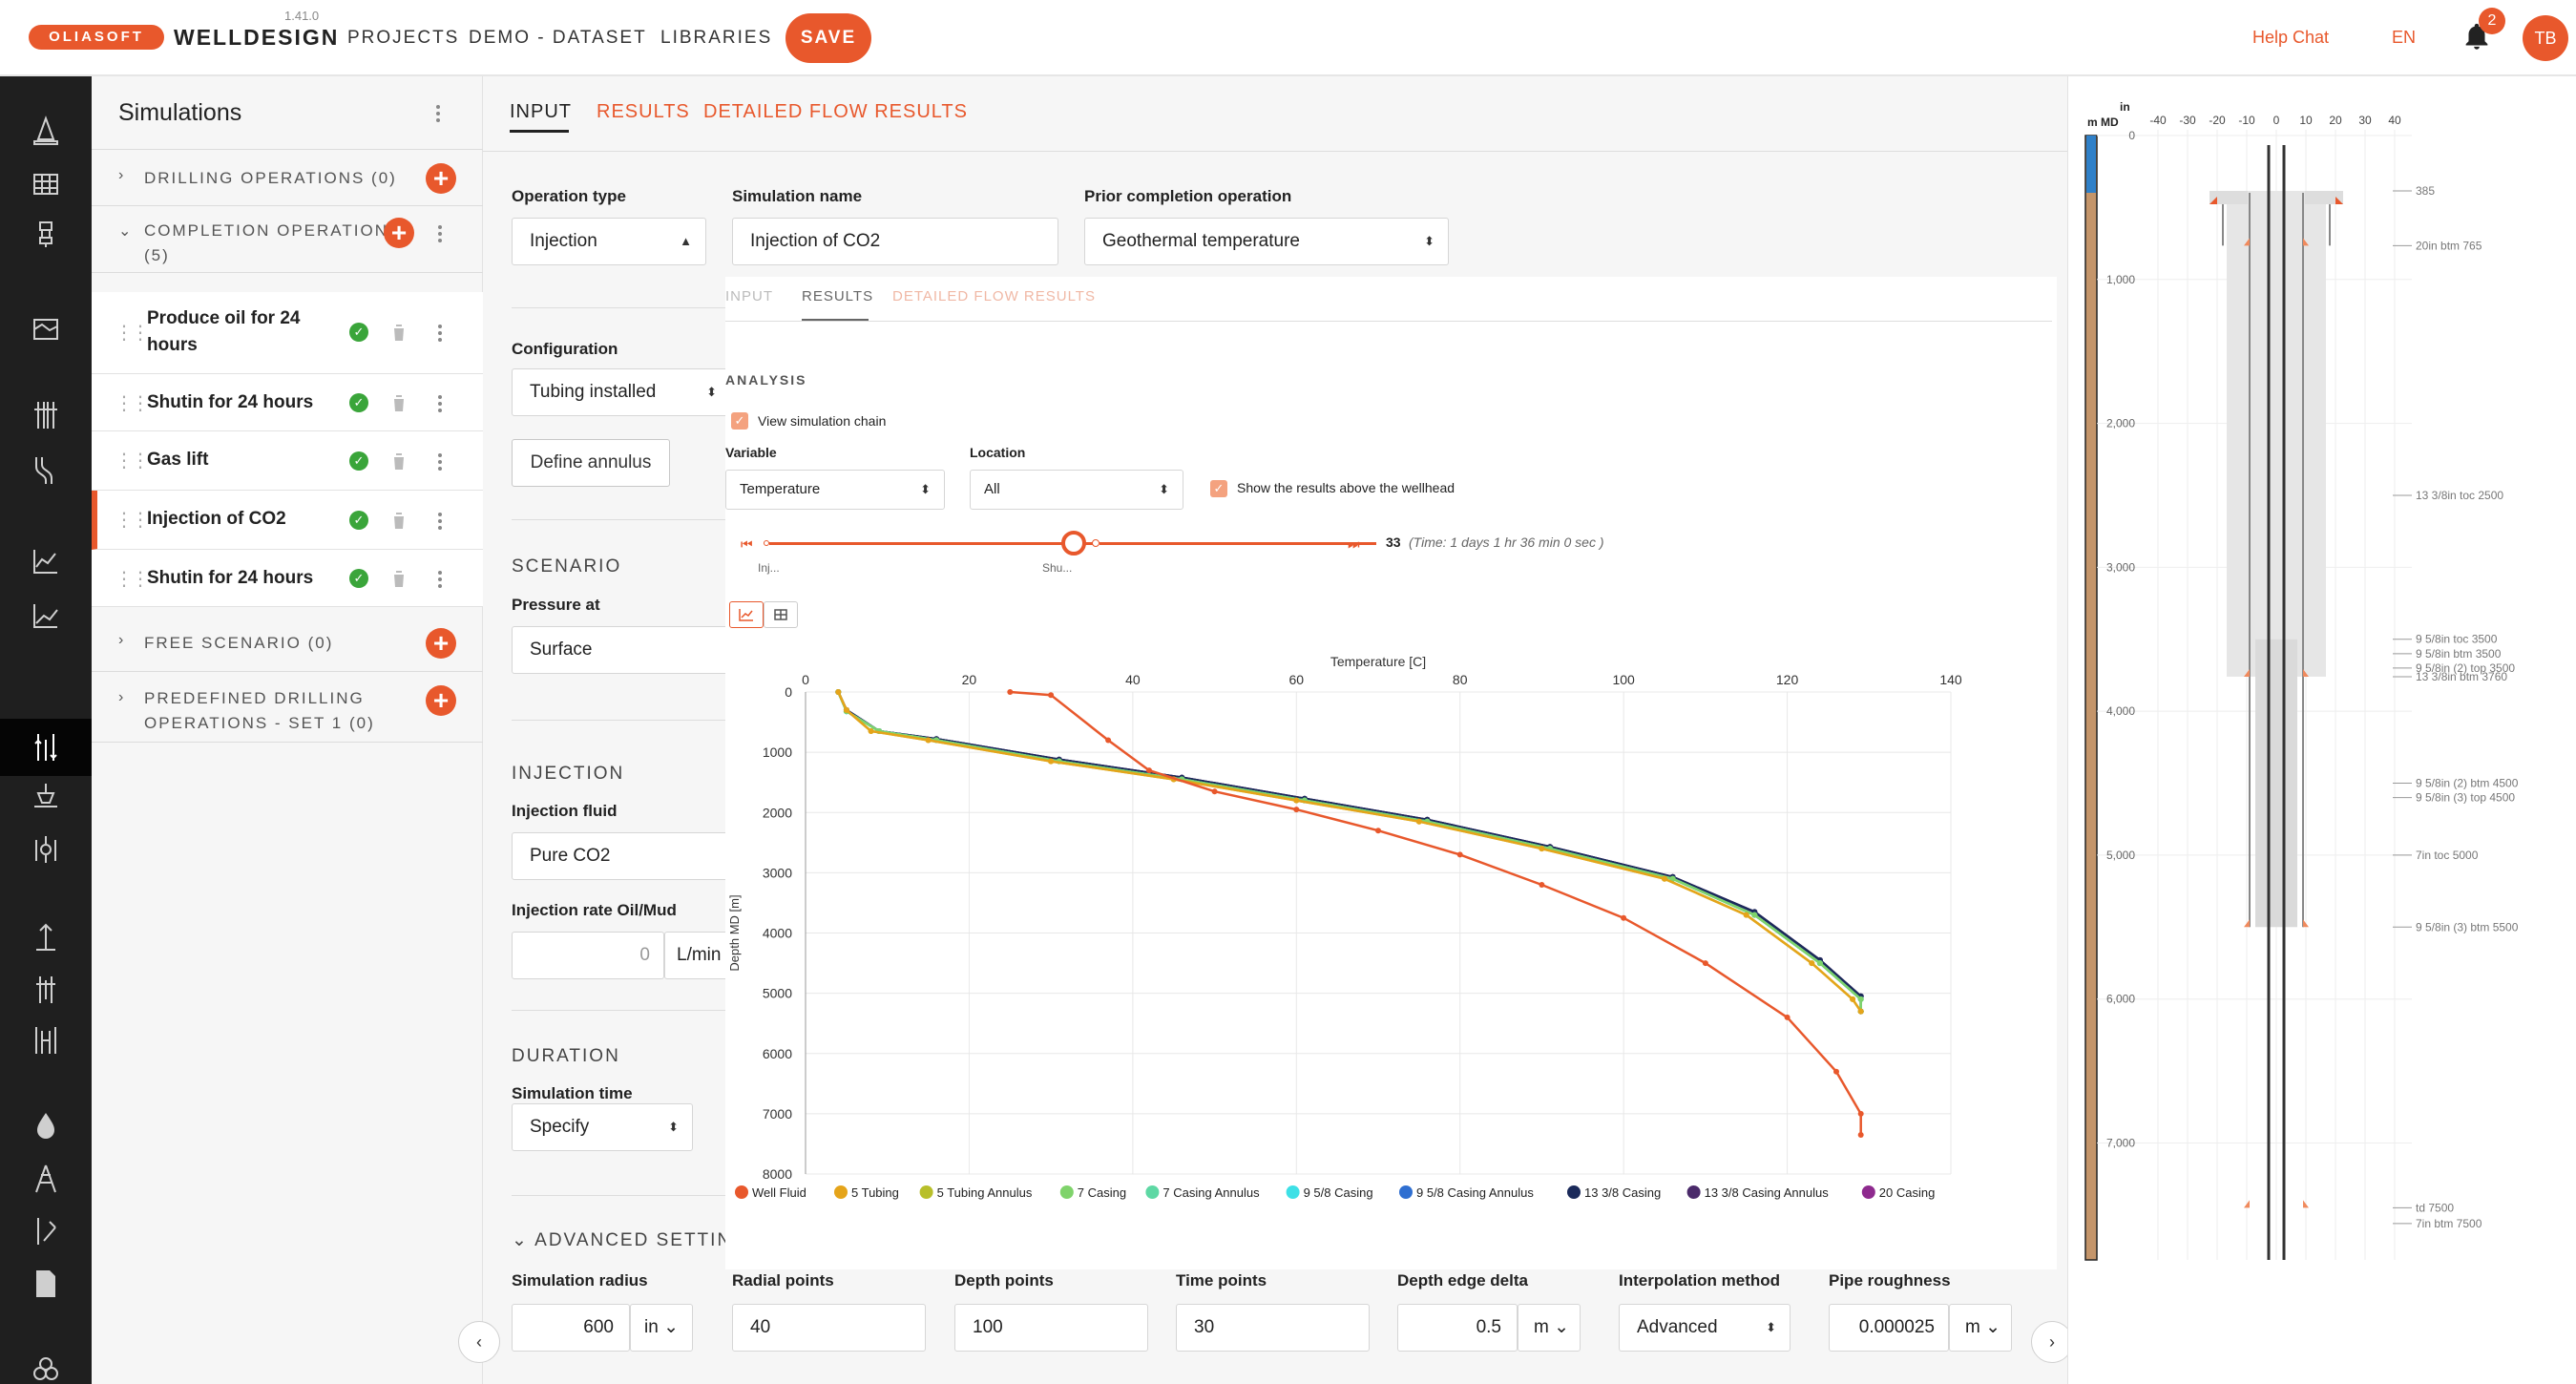  Describe the element at coordinates (287, 239) in the screenshot. I see `section-completion-operations: ⌄ COMPLETION OPERATIONS (5) +` at that location.